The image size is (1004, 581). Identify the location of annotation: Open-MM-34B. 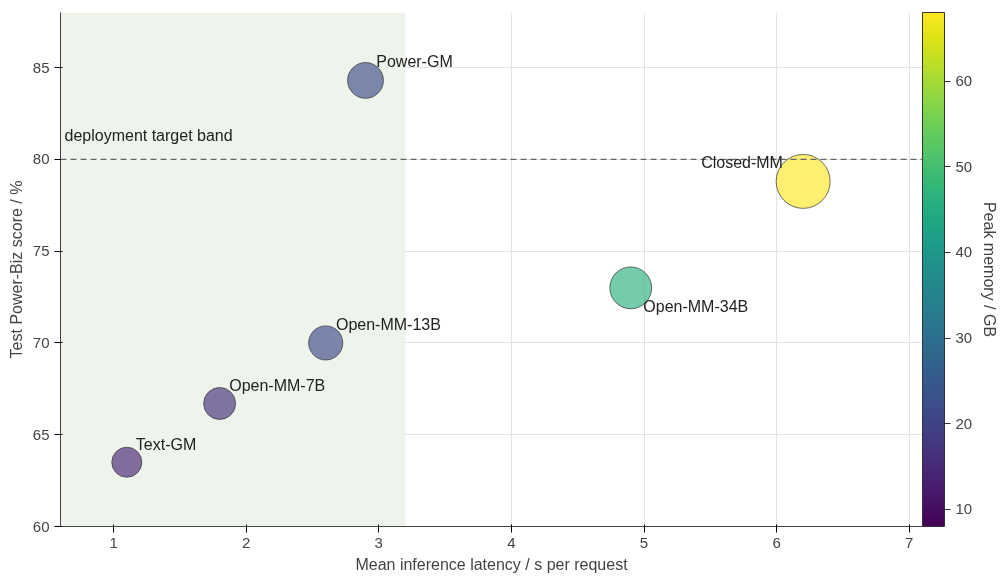
(696, 307).